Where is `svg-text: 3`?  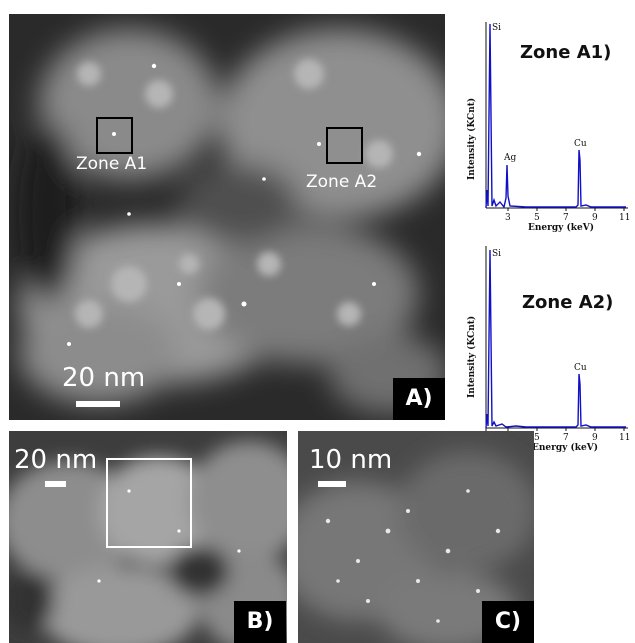 svg-text: 3 is located at coordinates (508, 218).